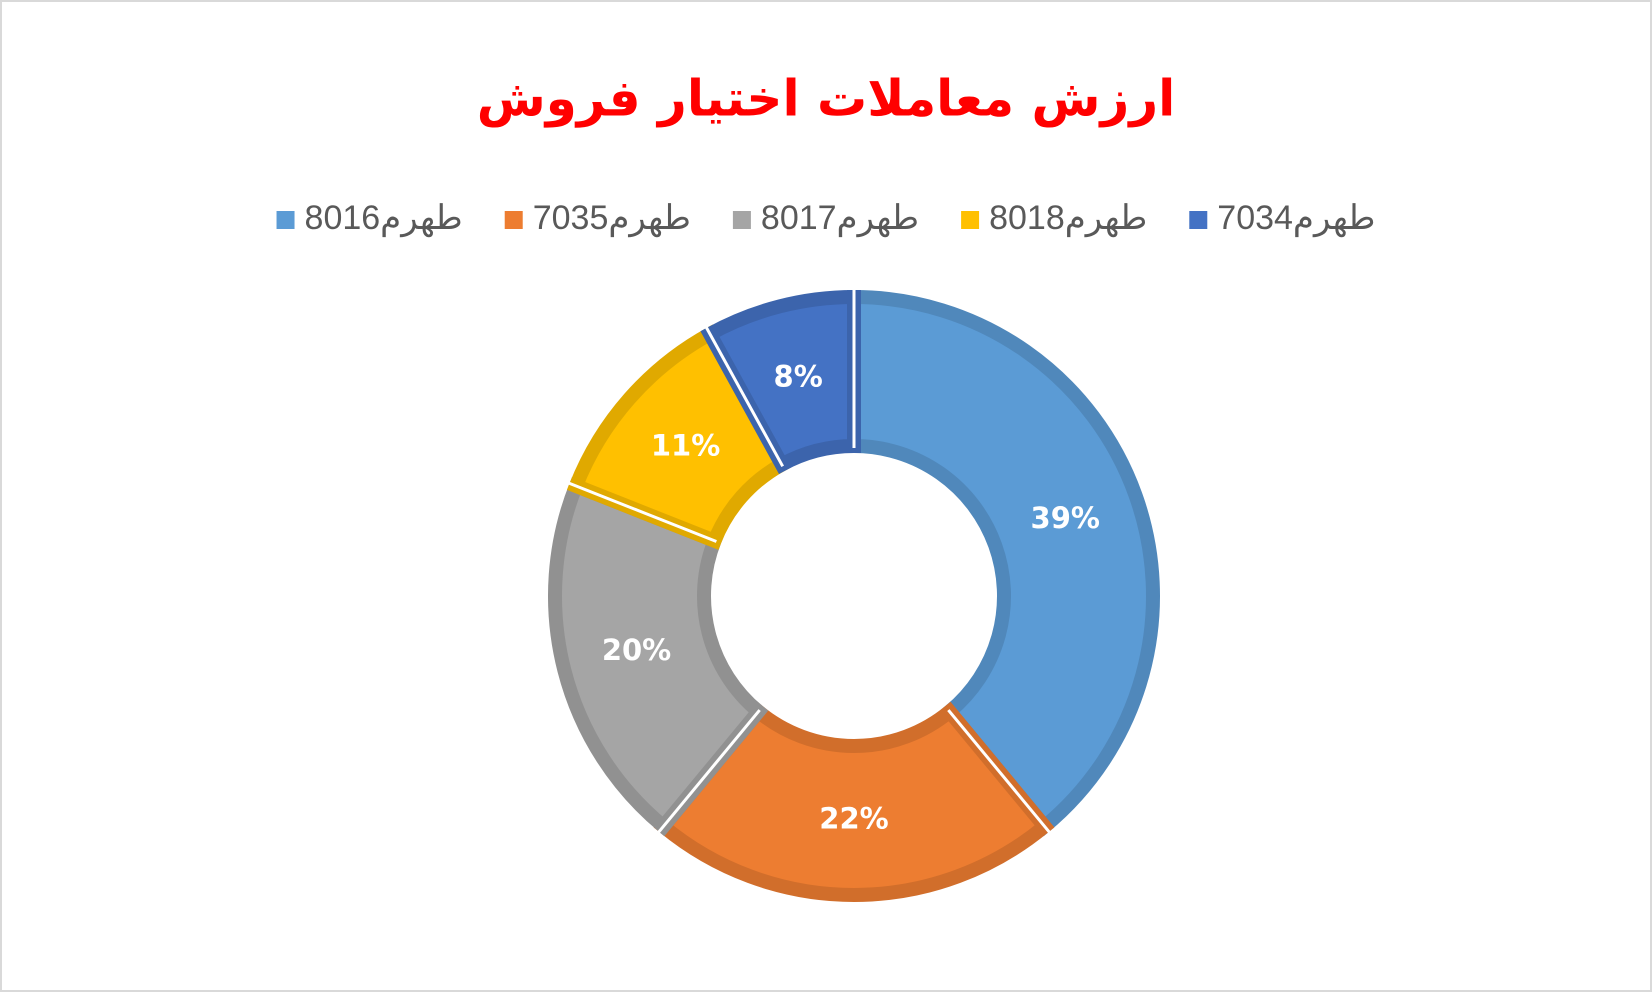 Image resolution: width=1652 pixels, height=992 pixels. I want to click on legend-item: طهرم8018, so click(1054, 218).